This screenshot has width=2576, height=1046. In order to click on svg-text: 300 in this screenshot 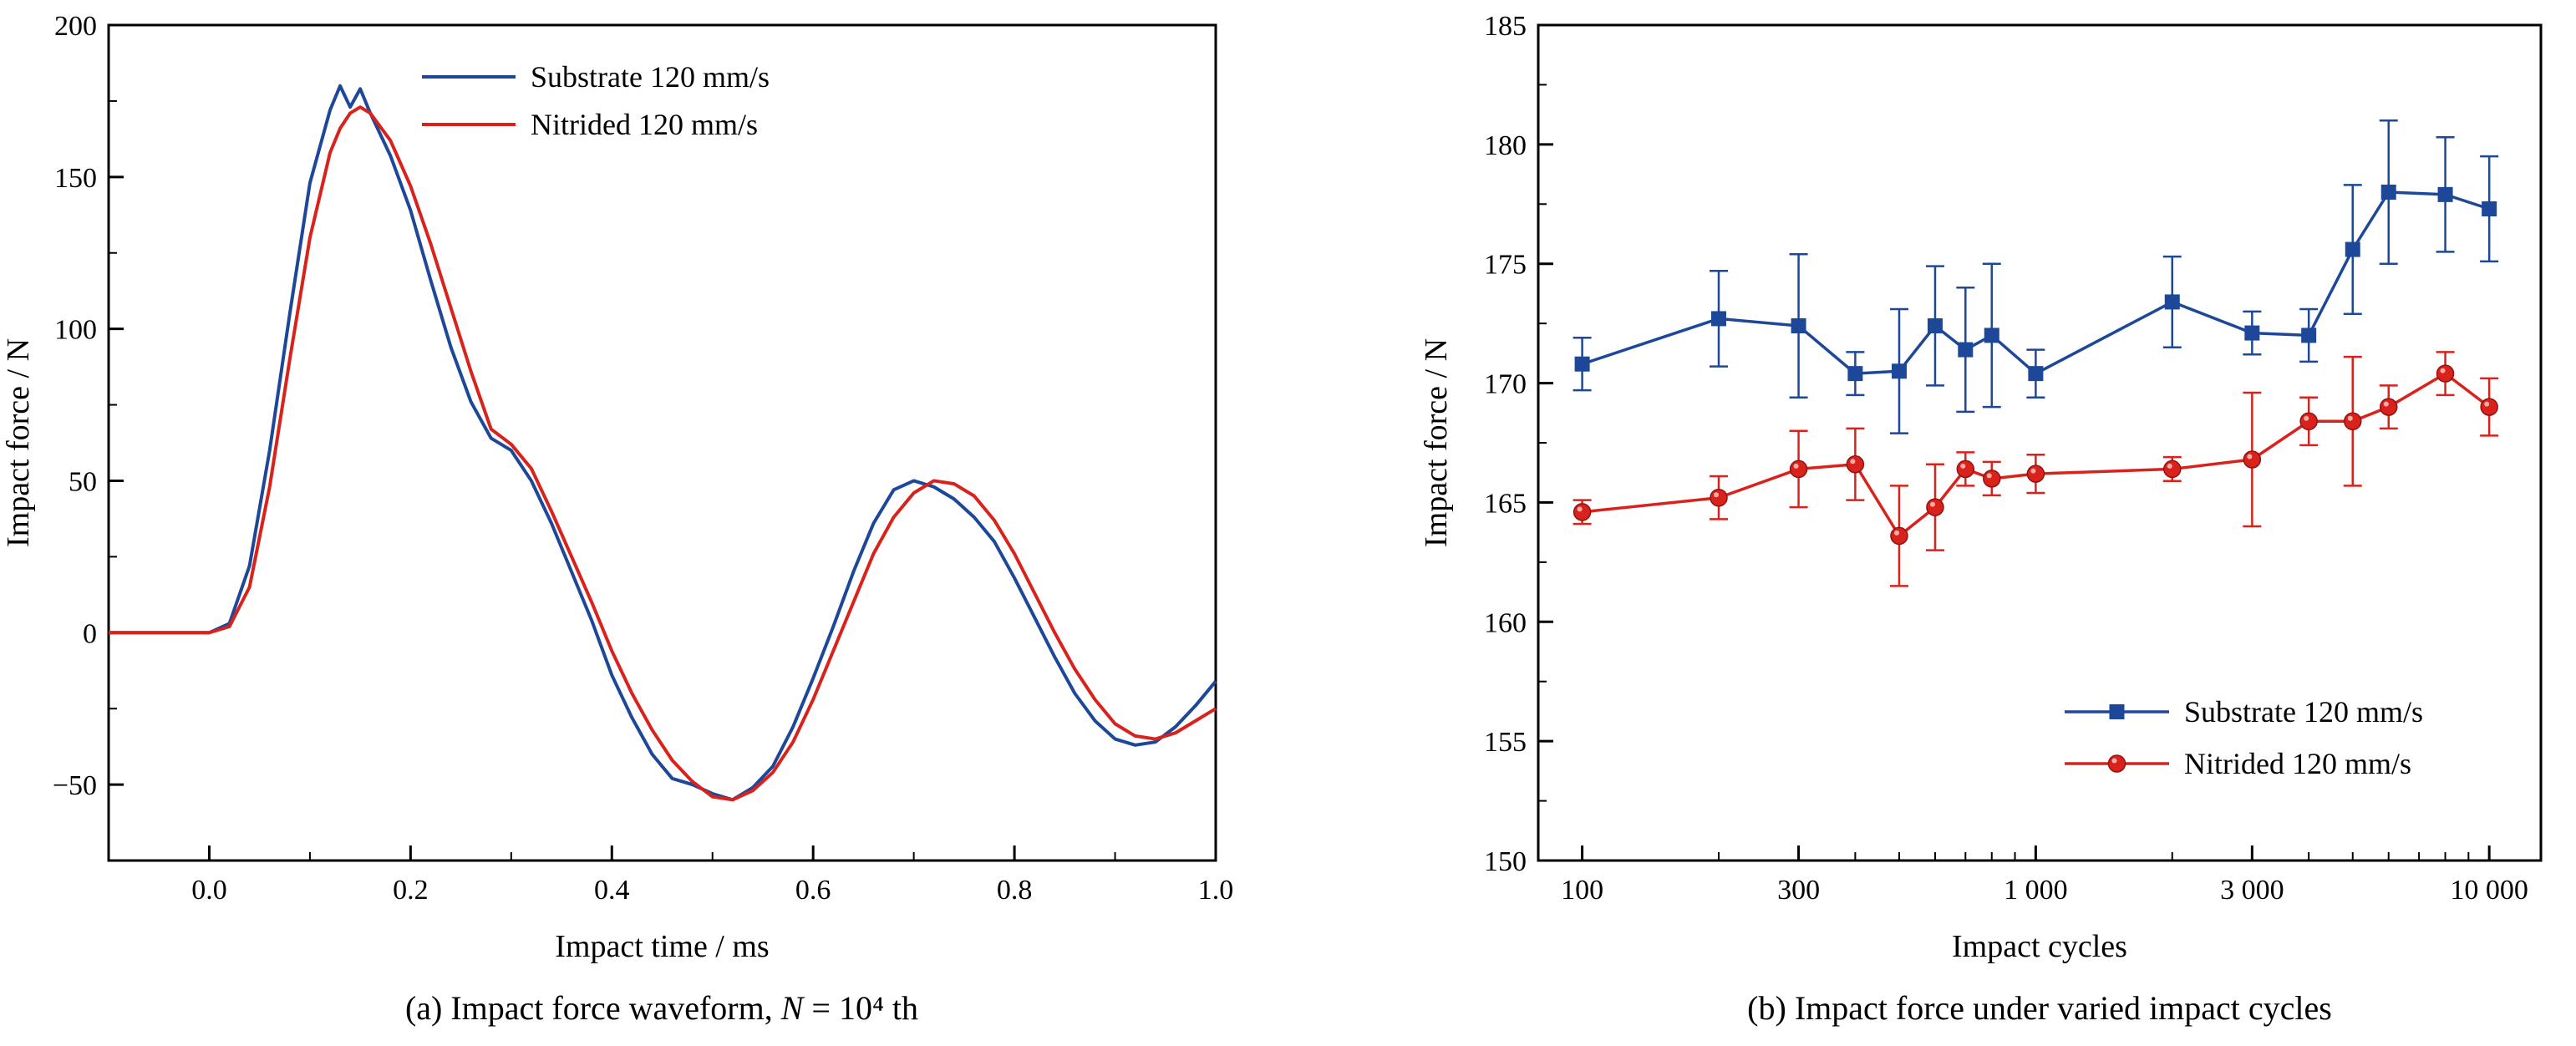, I will do `click(1798, 890)`.